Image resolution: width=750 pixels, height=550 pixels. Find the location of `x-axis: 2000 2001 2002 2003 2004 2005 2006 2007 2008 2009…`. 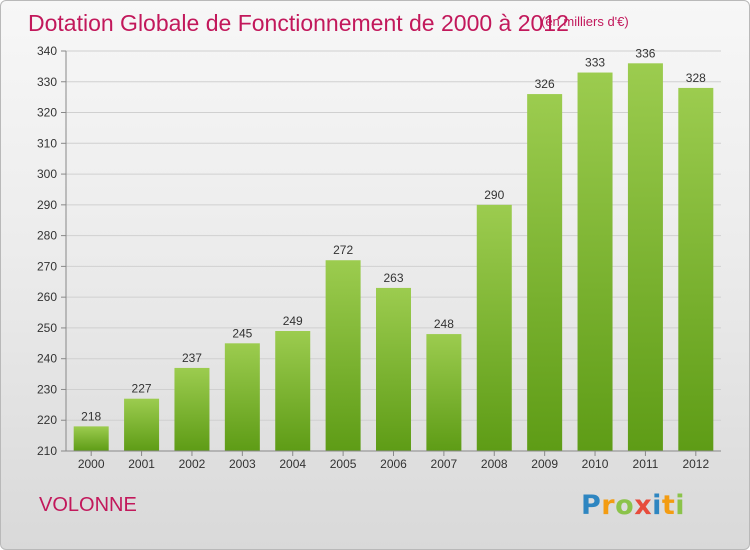

x-axis: 2000 2001 2002 2003 2004 2005 2006 2007 2008 2009… is located at coordinates (393, 461).